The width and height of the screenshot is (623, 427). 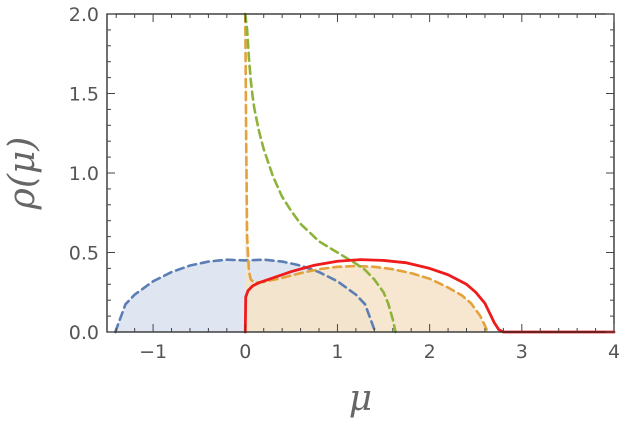 I want to click on x-tick-label: 3, so click(x=522, y=352).